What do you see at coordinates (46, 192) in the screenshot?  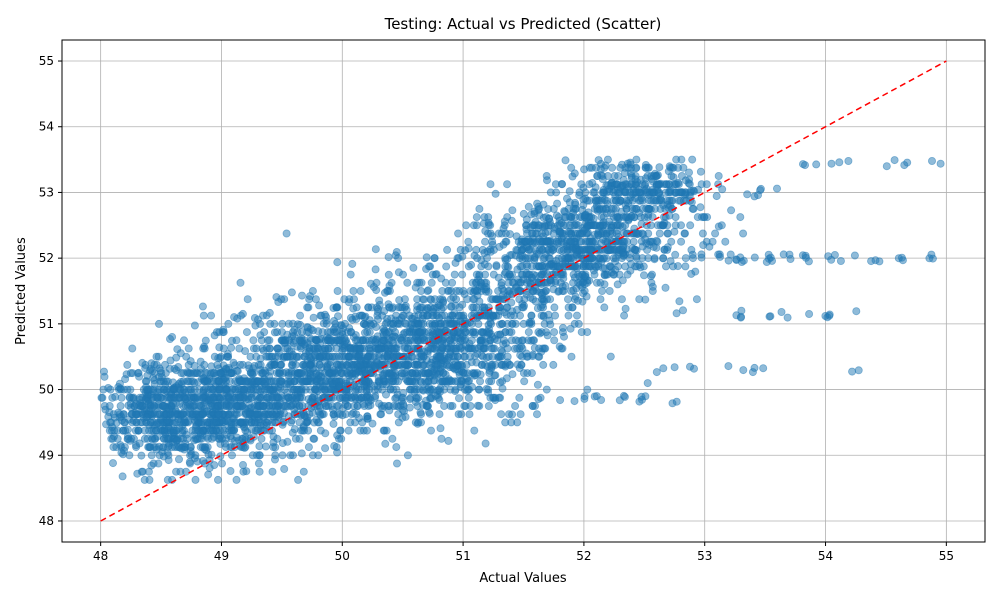 I see `y-tick-label: 53` at bounding box center [46, 192].